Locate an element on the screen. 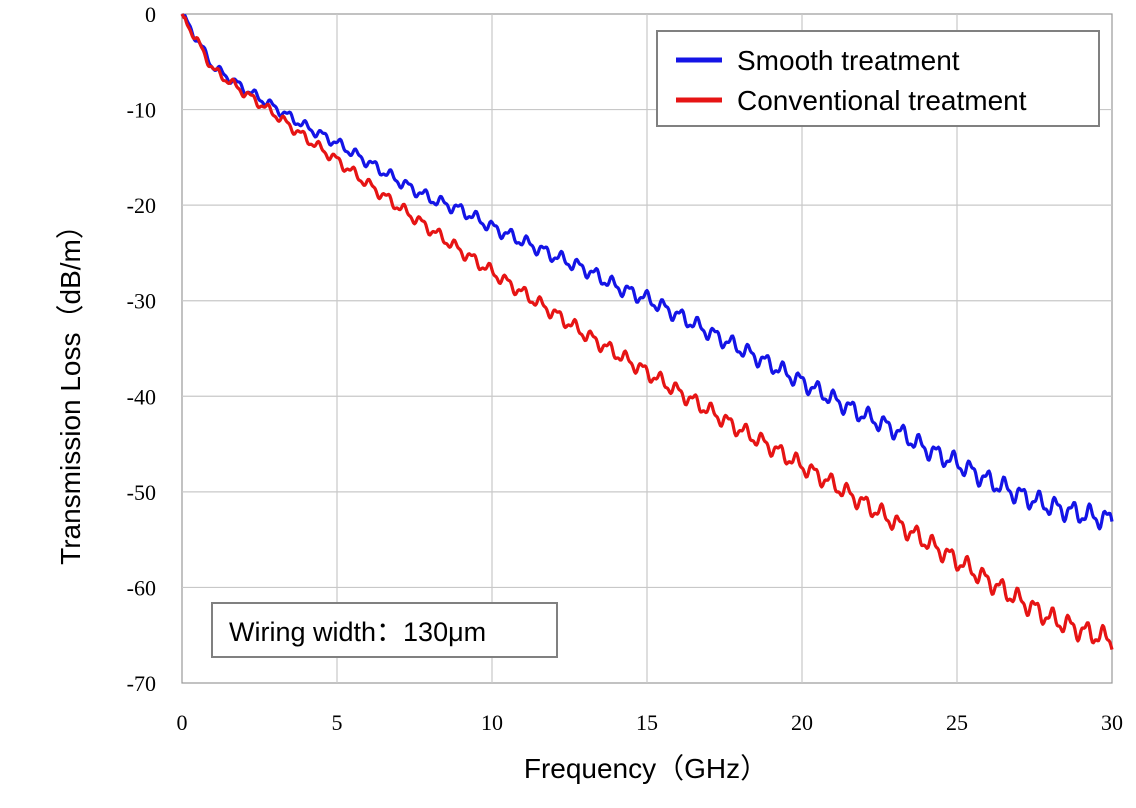  x-tick-label: 5 is located at coordinates (337, 722).